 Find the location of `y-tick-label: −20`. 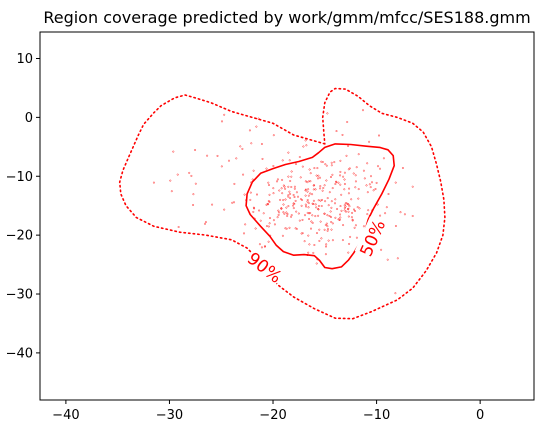

y-tick-label: −20 is located at coordinates (19, 236).